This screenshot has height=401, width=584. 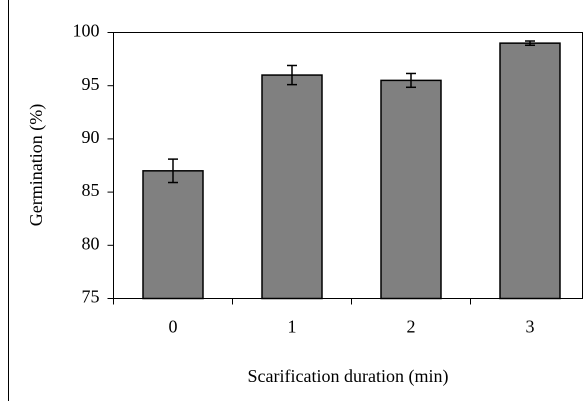 I want to click on x-tick-label: 2, so click(x=411, y=327).